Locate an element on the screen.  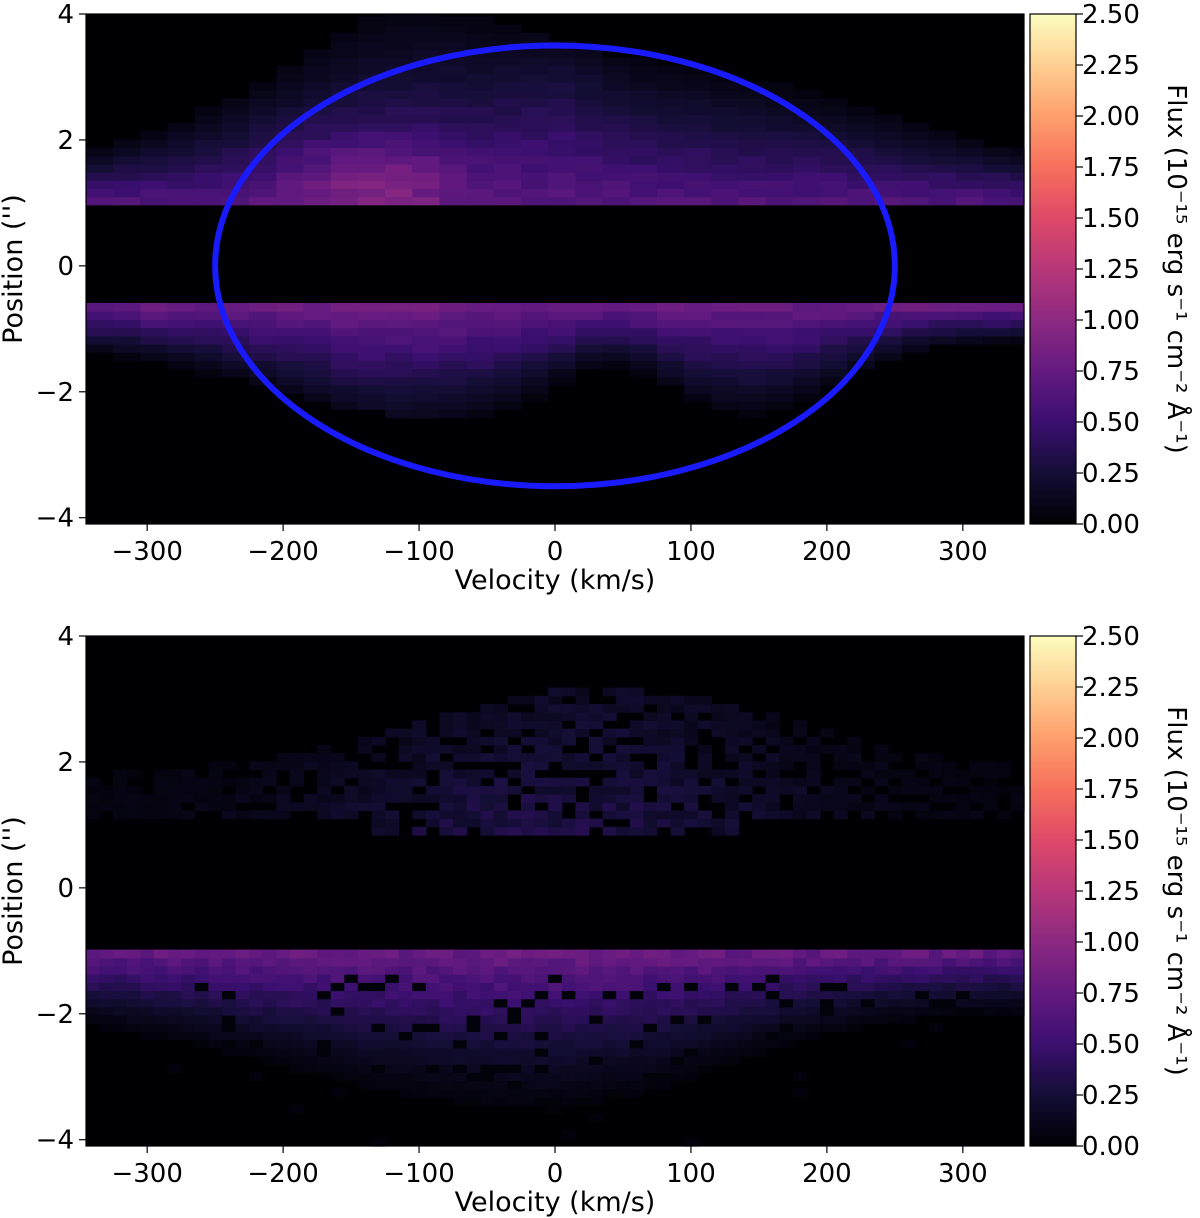
x-tick-label: −300 is located at coordinates (146, 1174).